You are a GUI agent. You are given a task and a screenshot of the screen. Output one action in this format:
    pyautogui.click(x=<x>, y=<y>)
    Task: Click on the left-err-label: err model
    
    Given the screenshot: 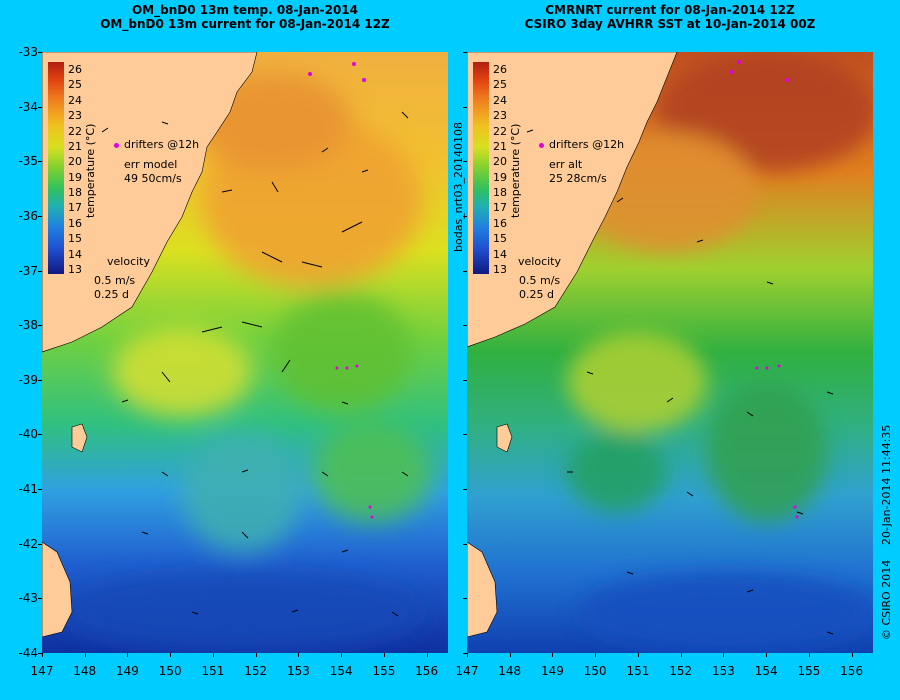 What is the action you would take?
    pyautogui.click(x=151, y=164)
    